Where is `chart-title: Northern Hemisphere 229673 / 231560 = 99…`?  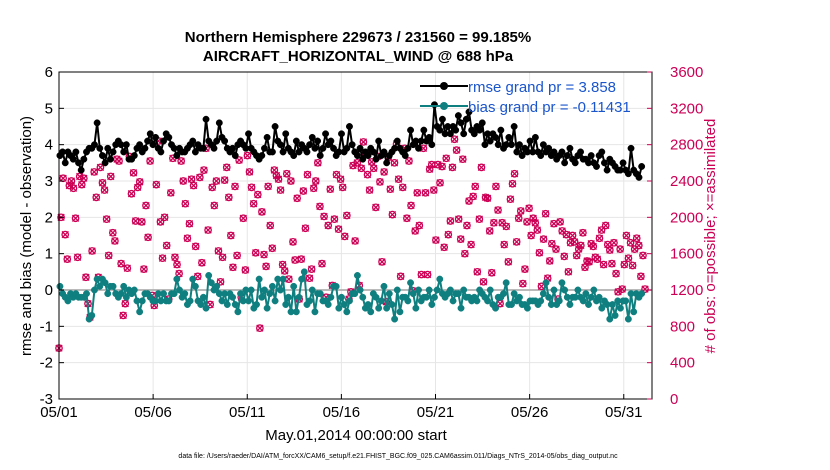 chart-title: Northern Hemisphere 229673 / 231560 = 99… is located at coordinates (358, 37).